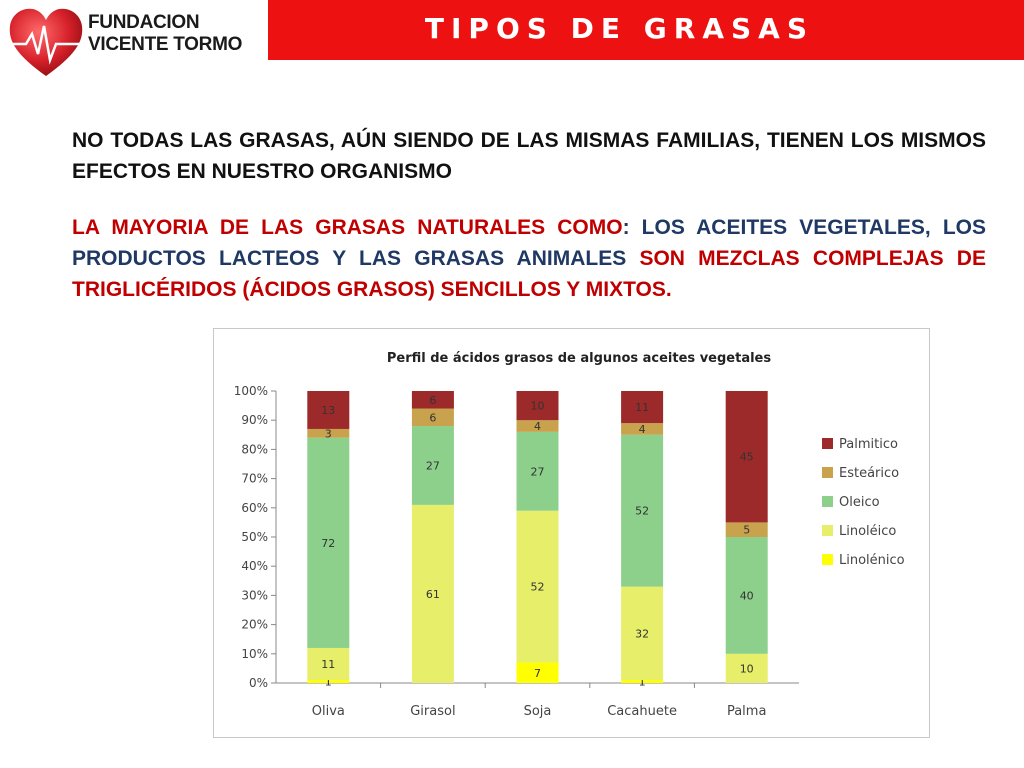  I want to click on y-tick-label: 10%, so click(254, 654).